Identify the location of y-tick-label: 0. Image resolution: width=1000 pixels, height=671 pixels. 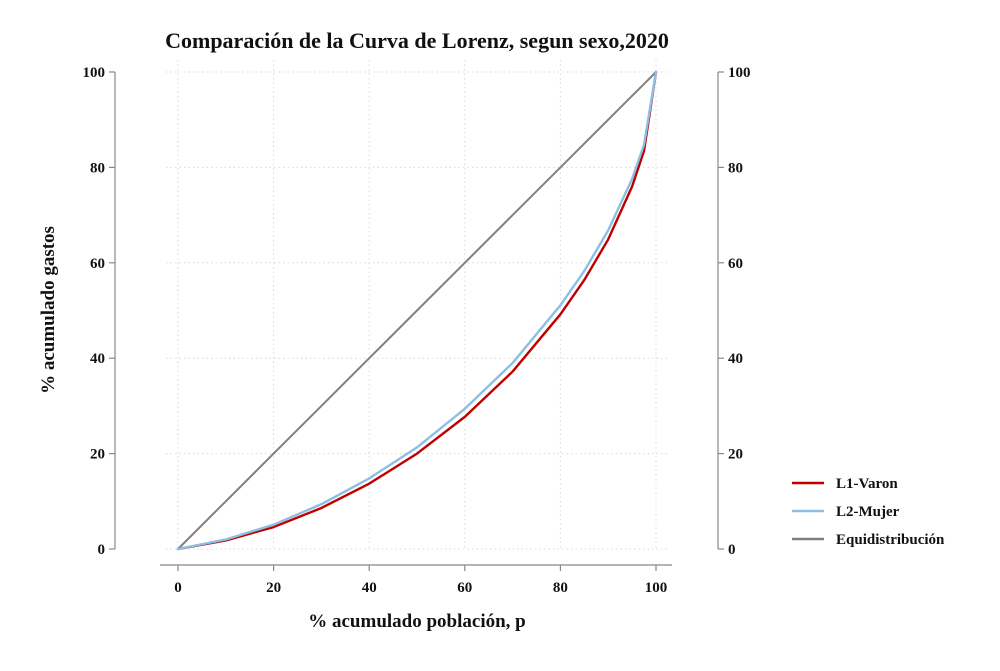
(102, 550).